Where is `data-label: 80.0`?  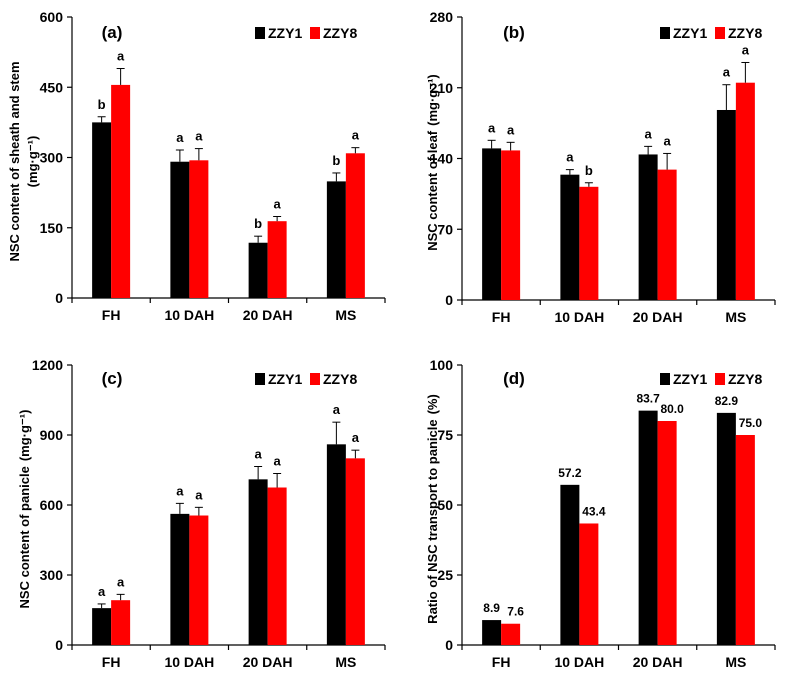
data-label: 80.0 is located at coordinates (672, 409).